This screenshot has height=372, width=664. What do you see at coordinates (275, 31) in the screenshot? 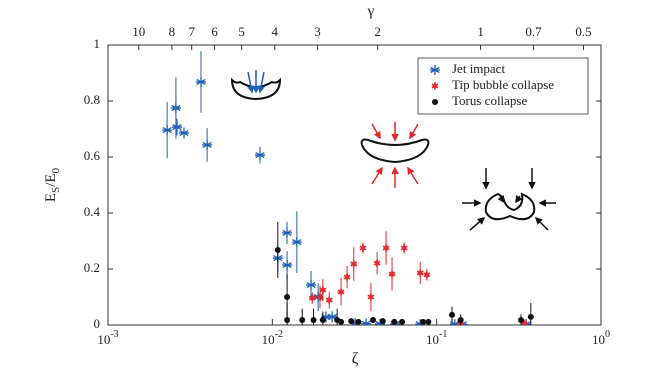
I see `top-tick-label: 4` at bounding box center [275, 31].